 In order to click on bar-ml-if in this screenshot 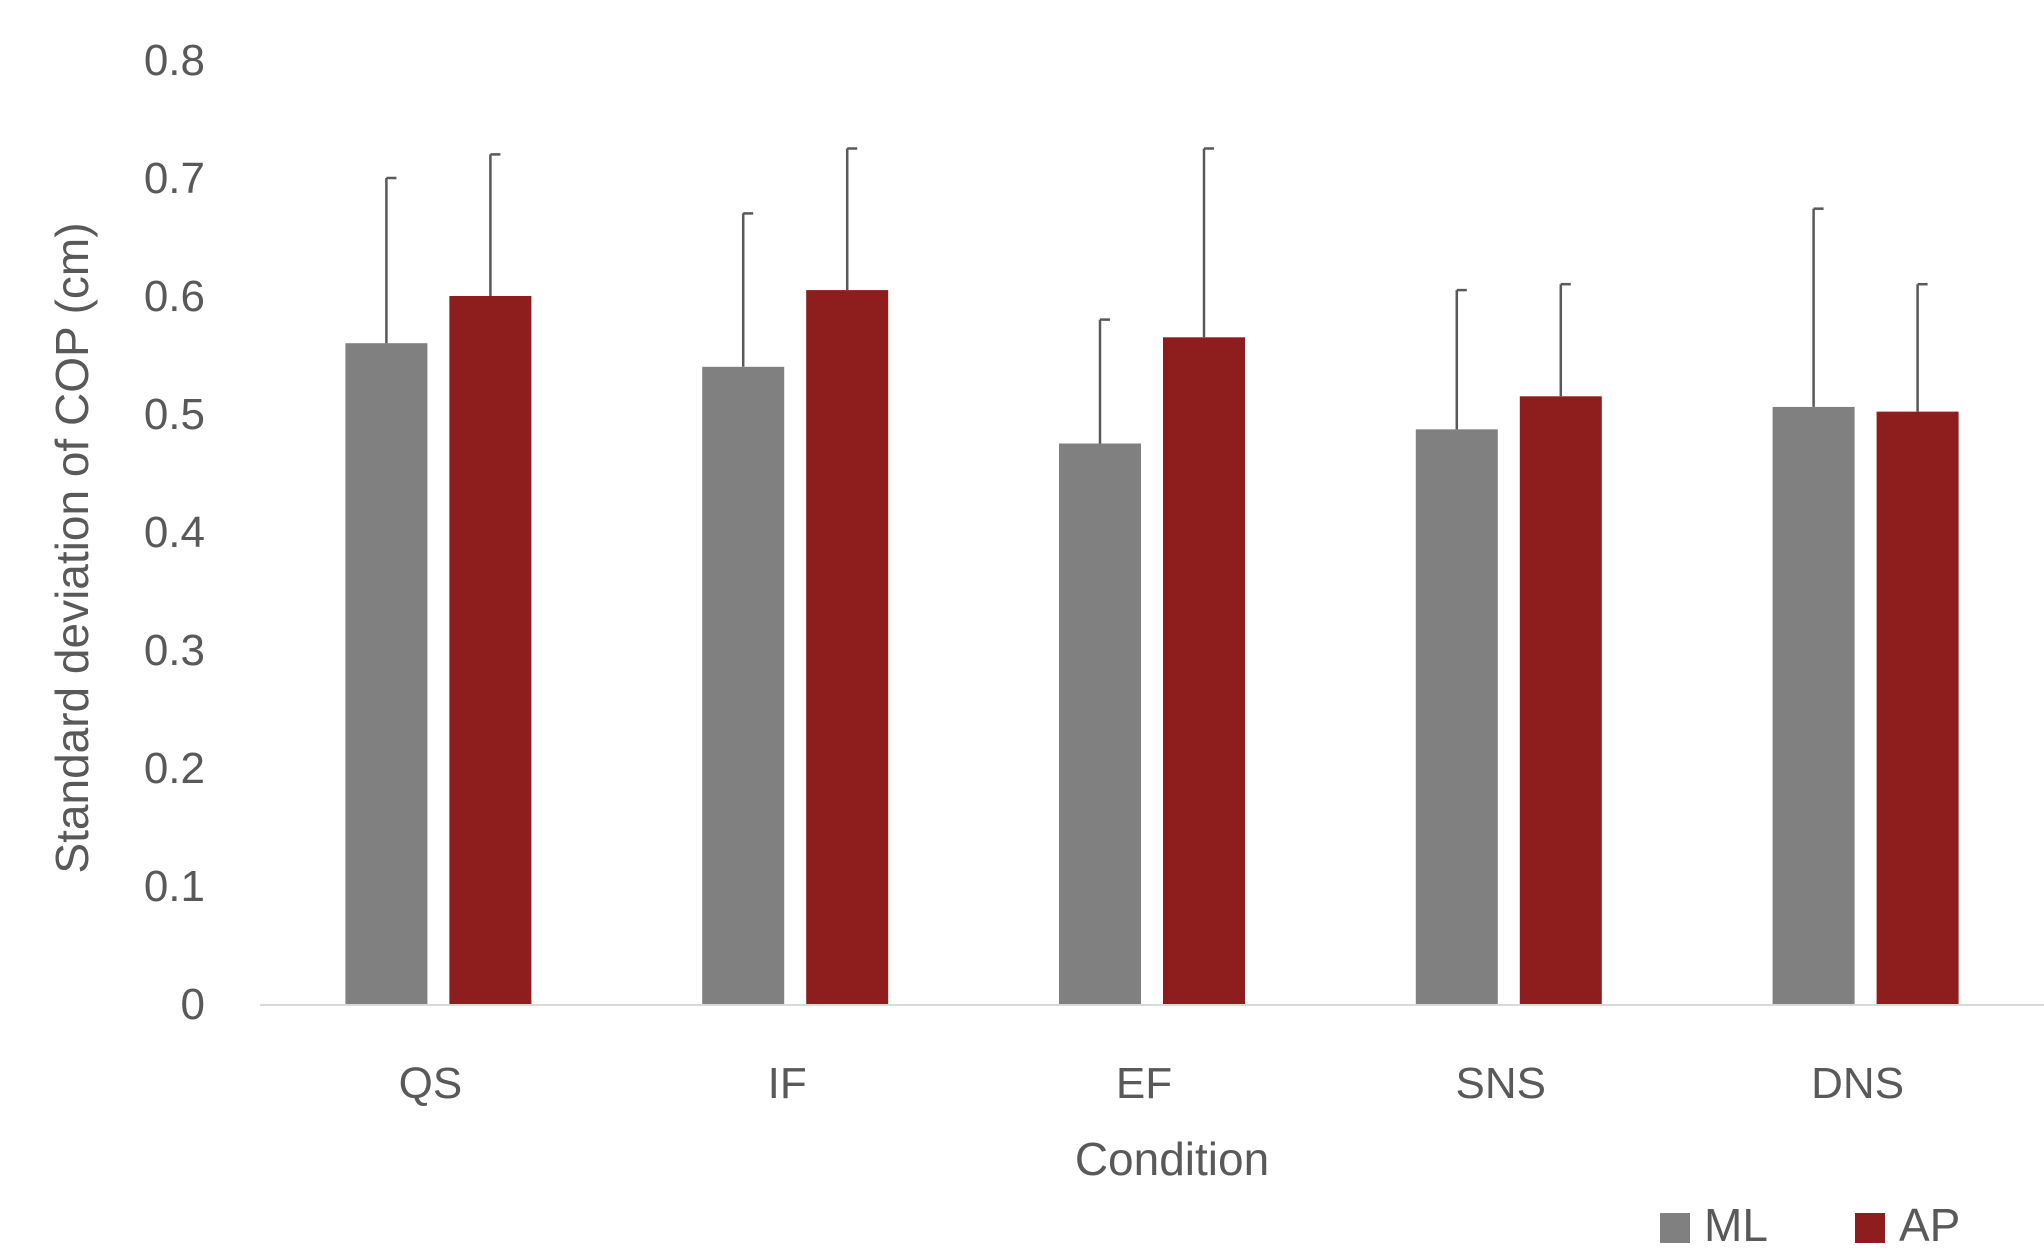, I will do `click(743, 685)`.